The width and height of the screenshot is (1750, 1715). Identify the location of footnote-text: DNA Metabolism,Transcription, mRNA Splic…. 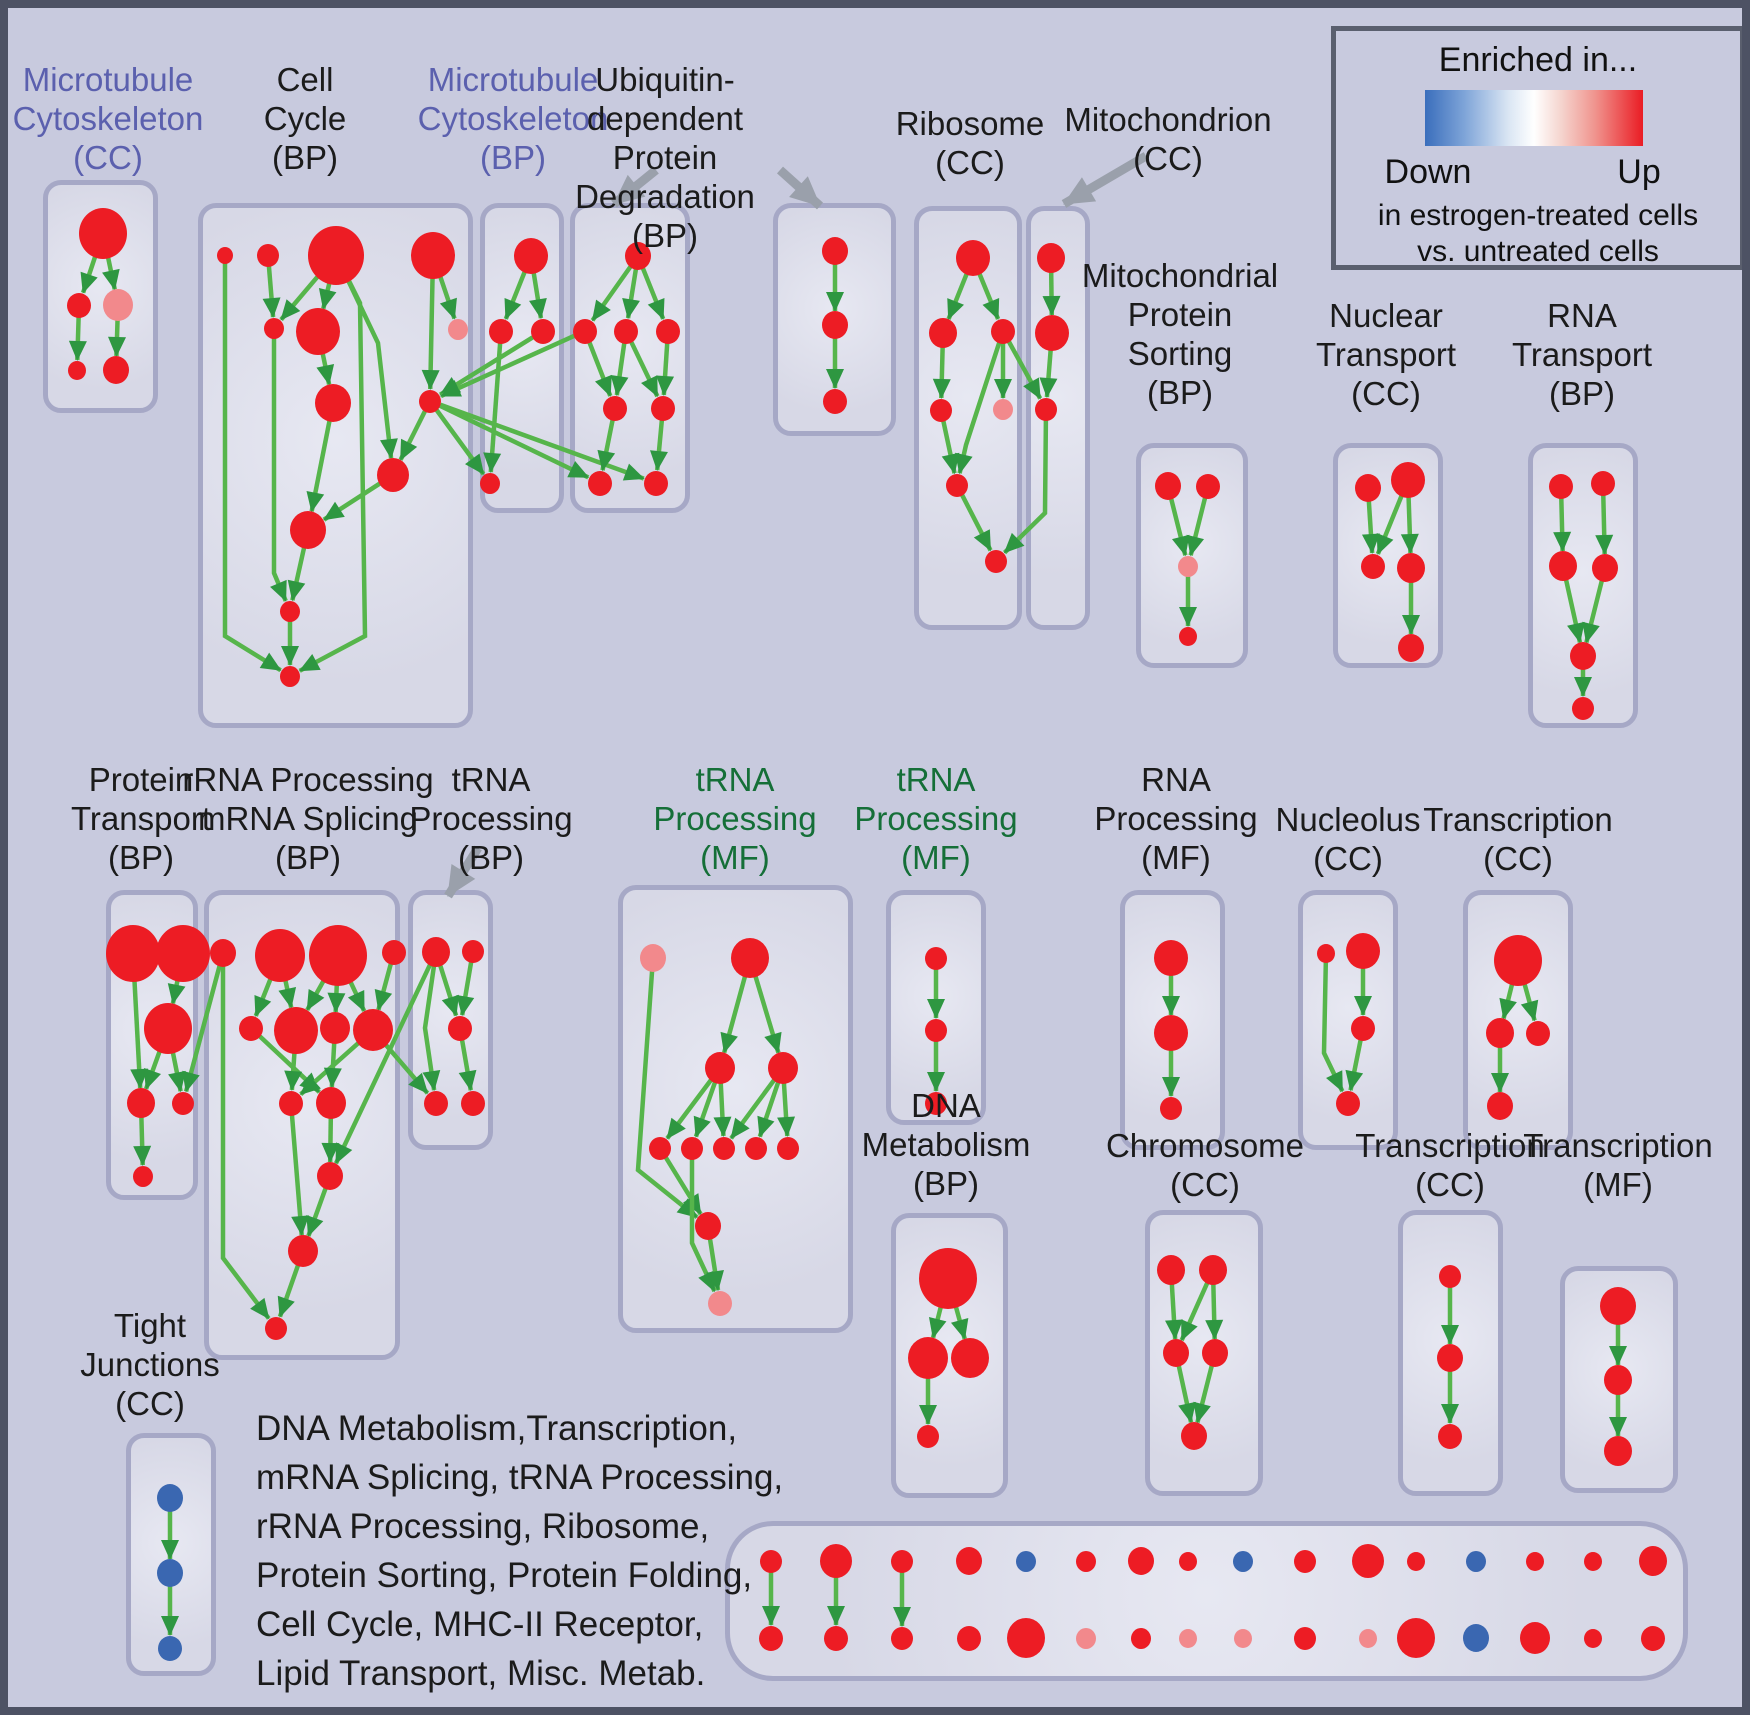
(519, 1551).